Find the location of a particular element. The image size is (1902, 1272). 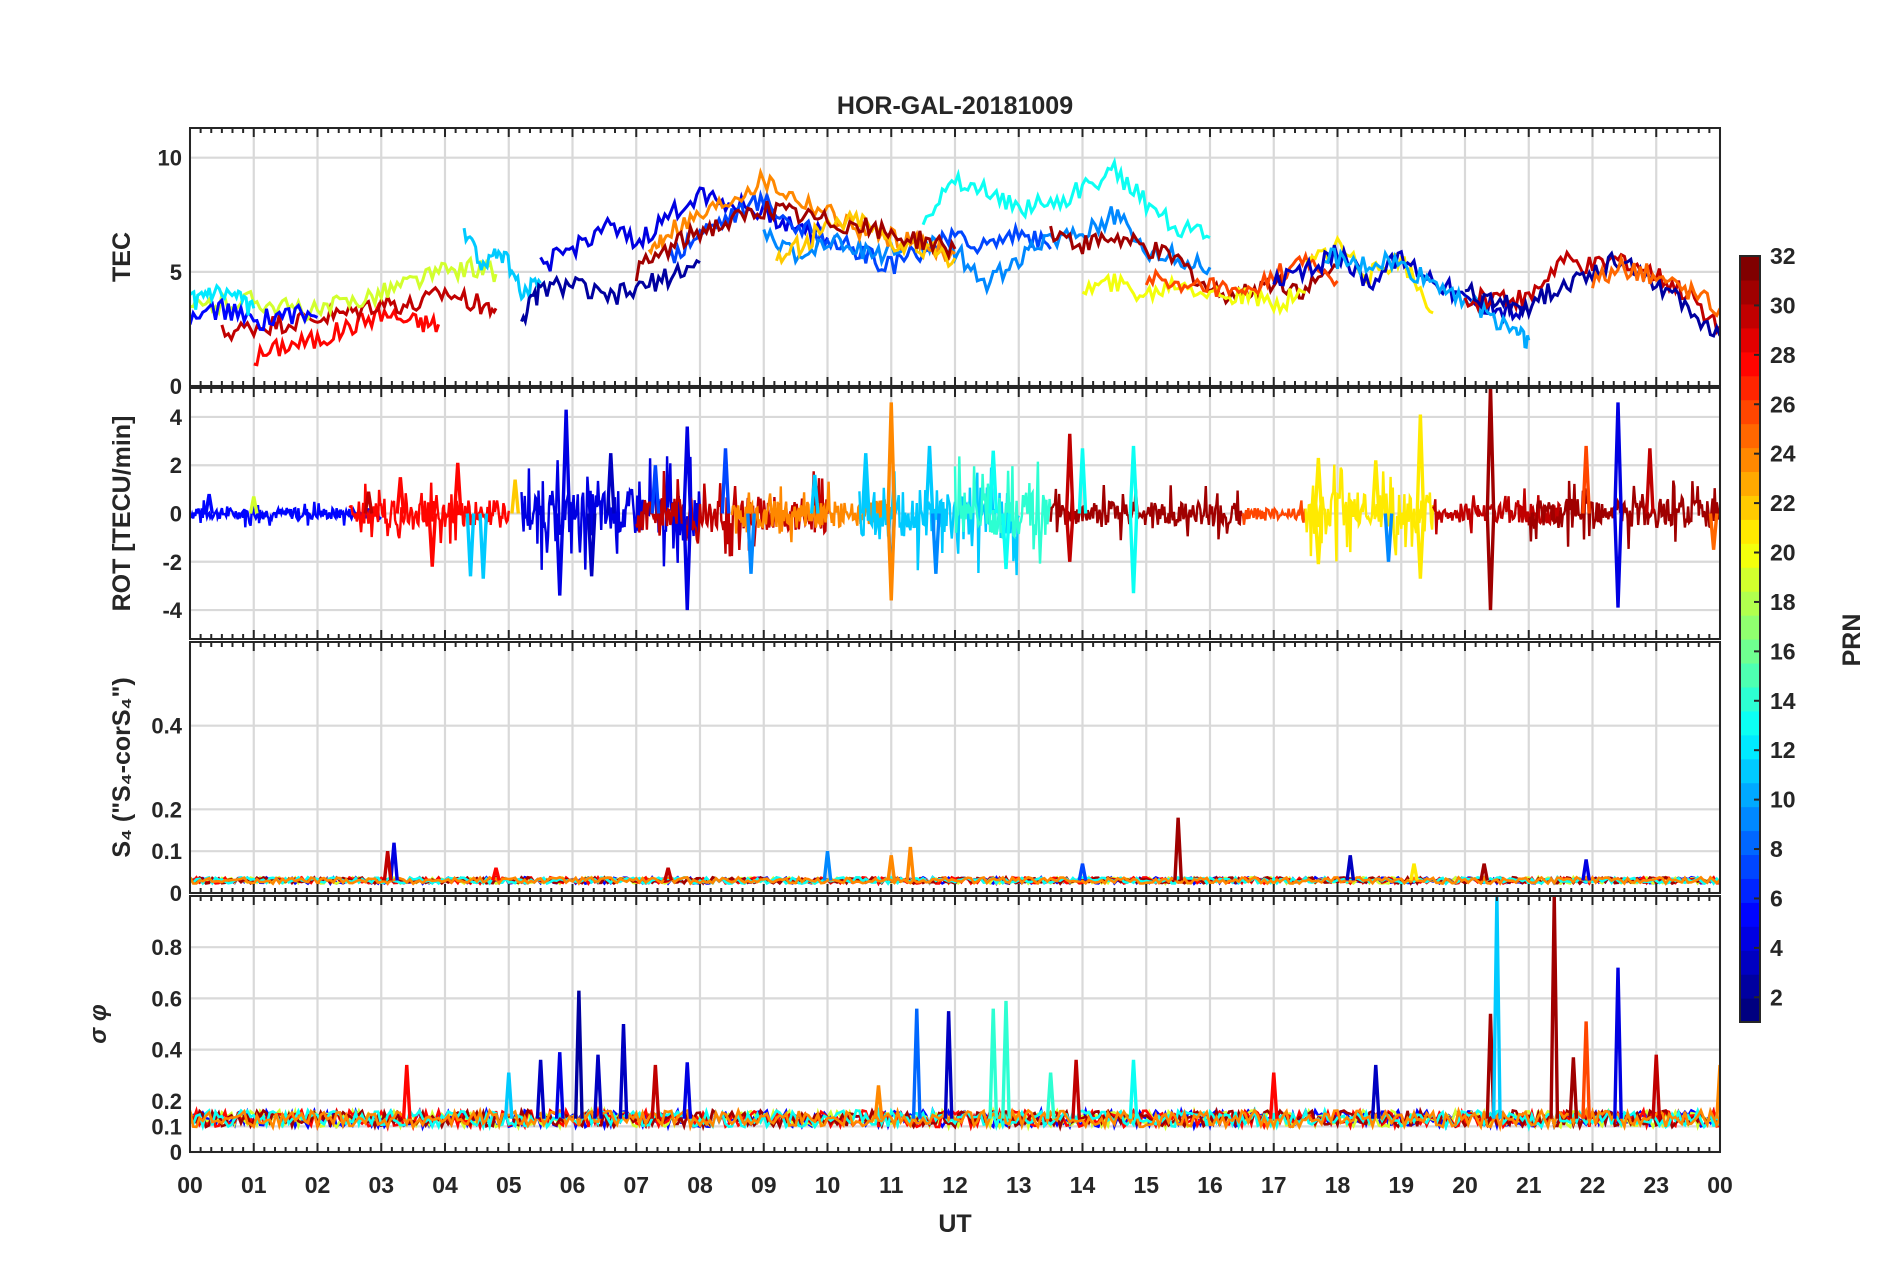

x-axis-label: UT is located at coordinates (954, 1224).